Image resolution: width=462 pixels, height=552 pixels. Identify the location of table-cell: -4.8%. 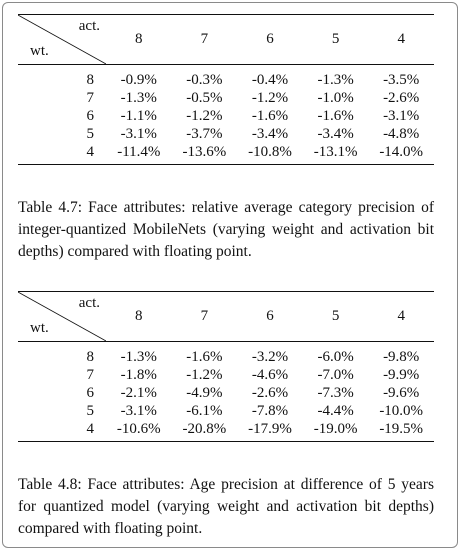
(401, 134).